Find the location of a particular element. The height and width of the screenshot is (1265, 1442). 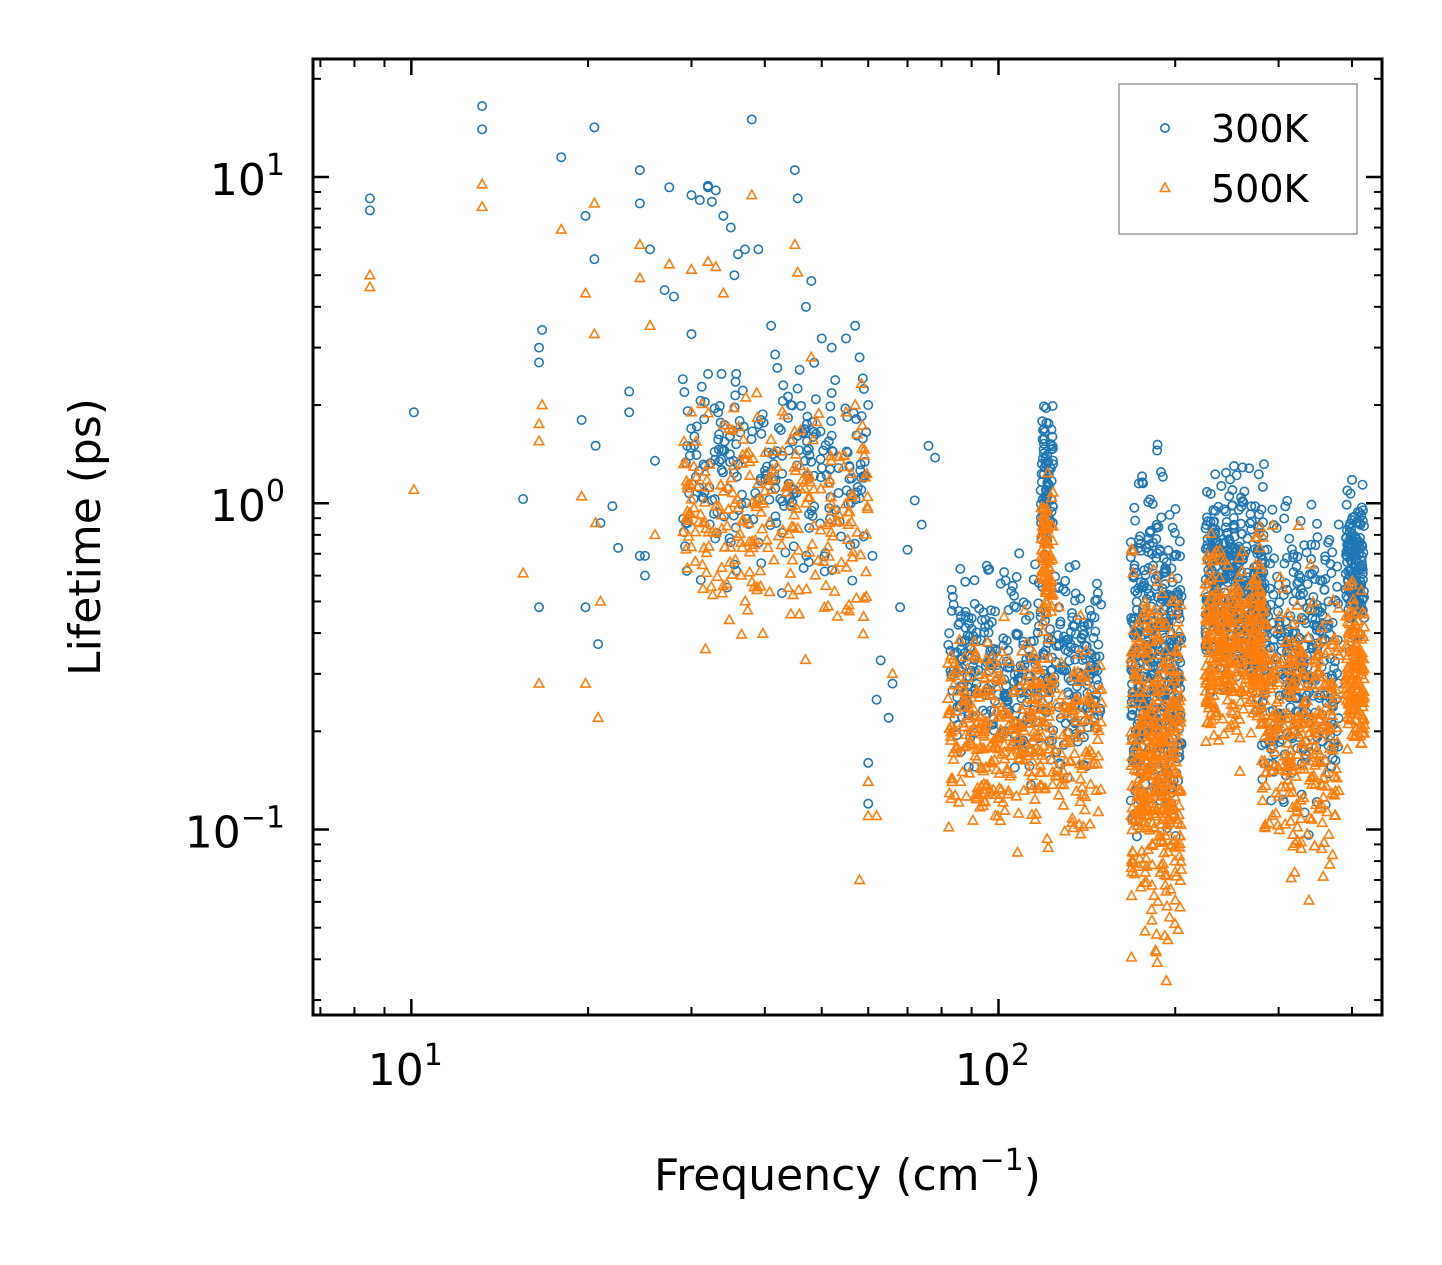

legend-entry-500k: 500K is located at coordinates (1234, 189).